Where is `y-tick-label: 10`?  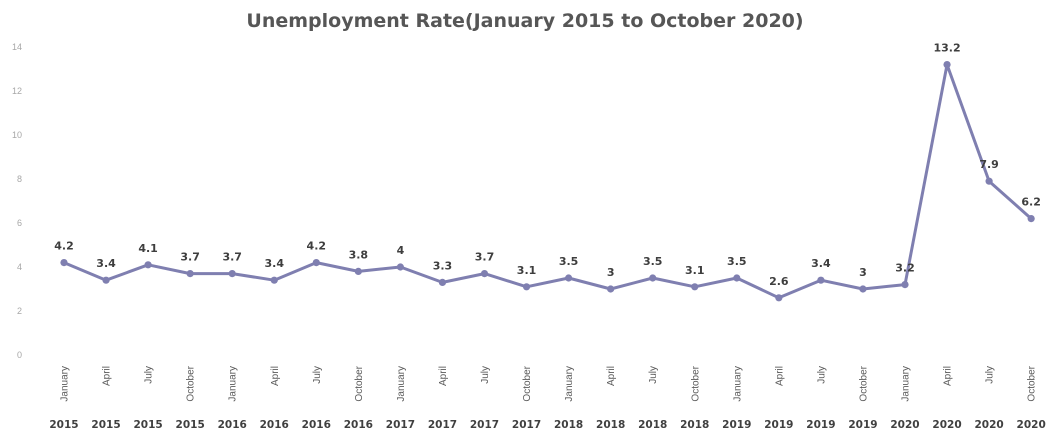 y-tick-label: 10 is located at coordinates (17, 135).